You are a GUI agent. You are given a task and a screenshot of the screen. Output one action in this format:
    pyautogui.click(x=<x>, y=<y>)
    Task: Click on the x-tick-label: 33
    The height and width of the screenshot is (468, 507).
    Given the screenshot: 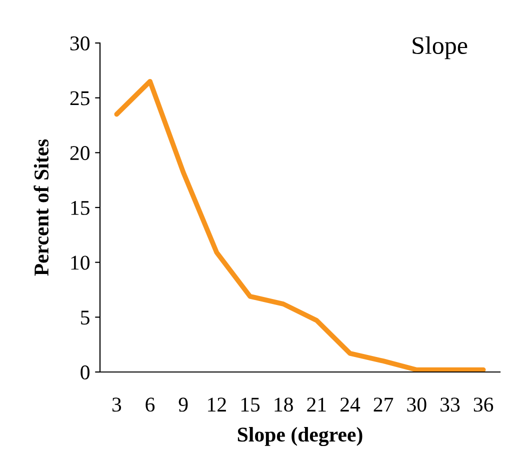 What is the action you would take?
    pyautogui.click(x=450, y=405)
    